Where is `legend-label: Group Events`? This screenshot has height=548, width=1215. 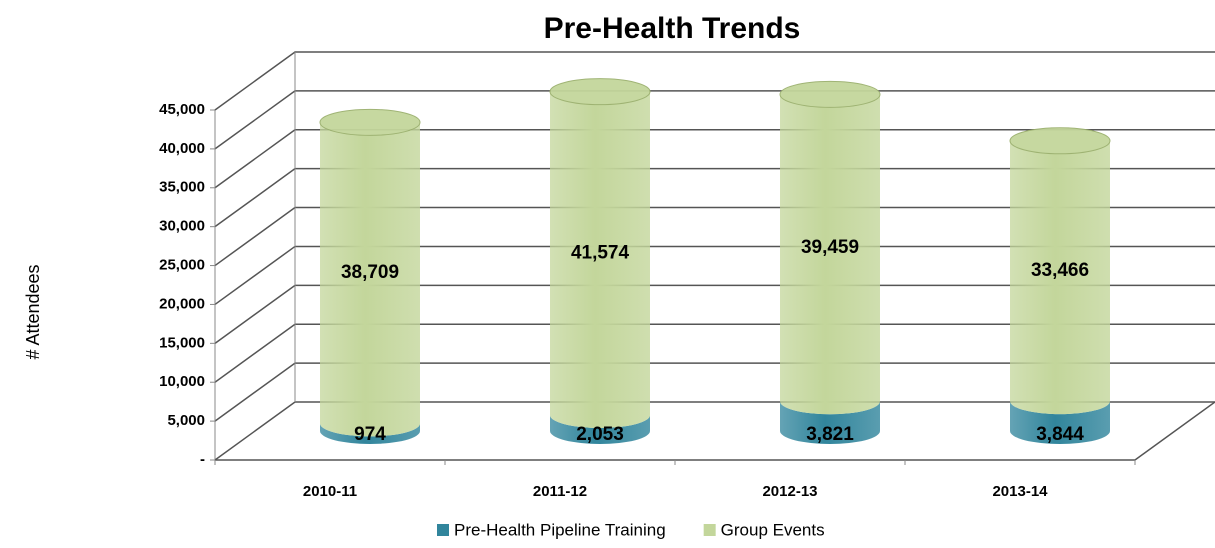
legend-label: Group Events is located at coordinates (773, 529).